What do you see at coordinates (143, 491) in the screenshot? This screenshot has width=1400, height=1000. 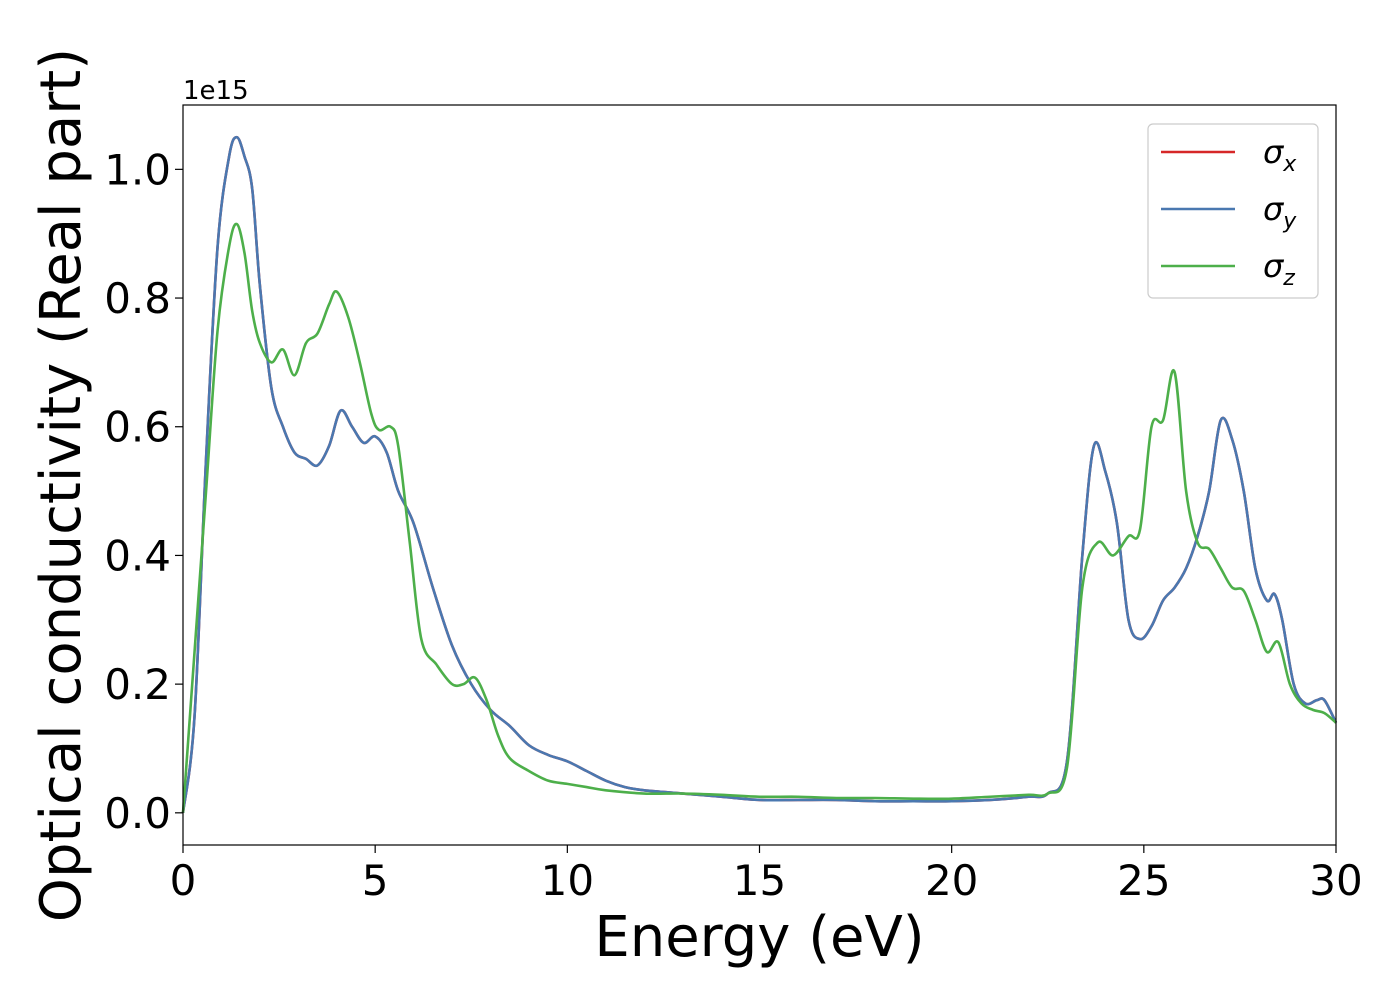 I see `y-axis-ticks: 0.0 0.2 0.4 0.6 0.8 1.0` at bounding box center [143, 491].